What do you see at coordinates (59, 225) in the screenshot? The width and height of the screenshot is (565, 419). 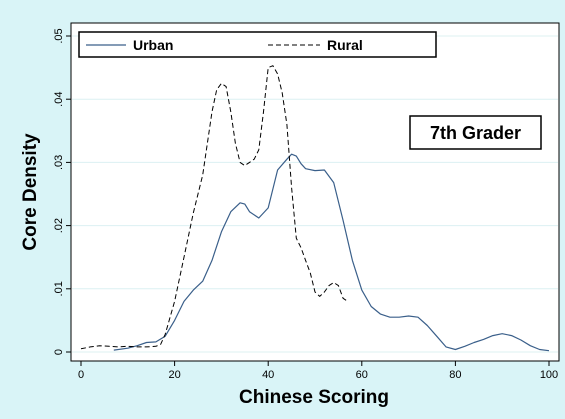 I see `y-tick-label-2: .02` at bounding box center [59, 225].